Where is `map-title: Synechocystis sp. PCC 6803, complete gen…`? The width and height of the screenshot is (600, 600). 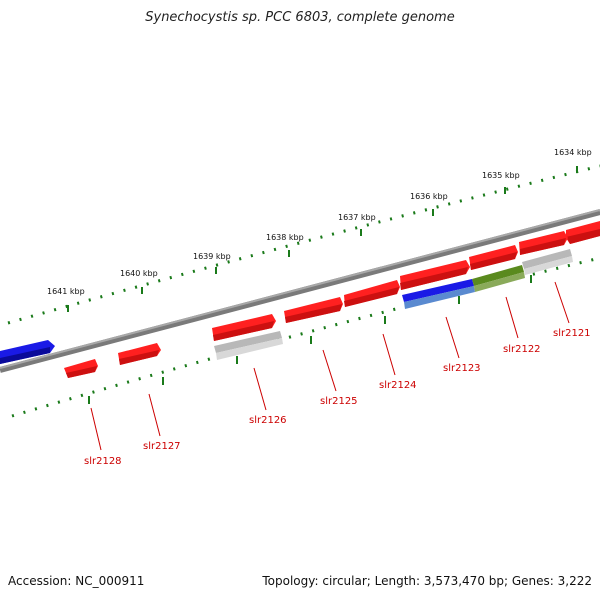
map-title: Synechocystis sp. PCC 6803, complete gen… is located at coordinates (300, 17).